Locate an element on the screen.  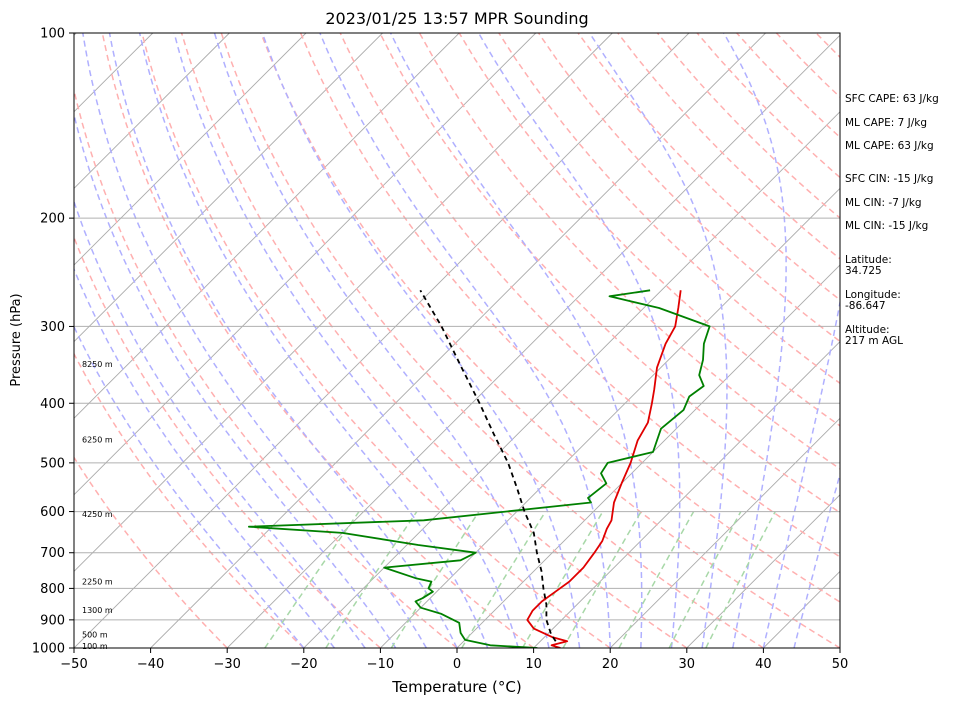
latitude-value: 34.725 is located at coordinates (863, 271).